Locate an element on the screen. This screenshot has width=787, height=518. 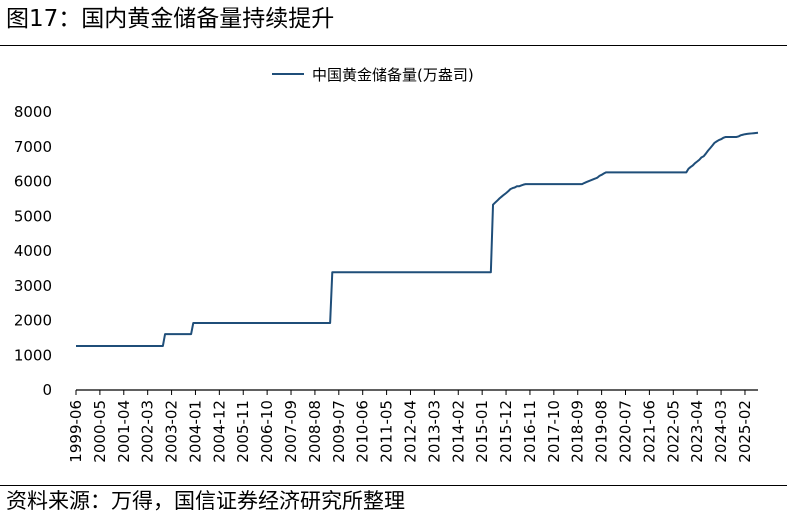
x-tick-label: 2023-04 is located at coordinates (697, 431).